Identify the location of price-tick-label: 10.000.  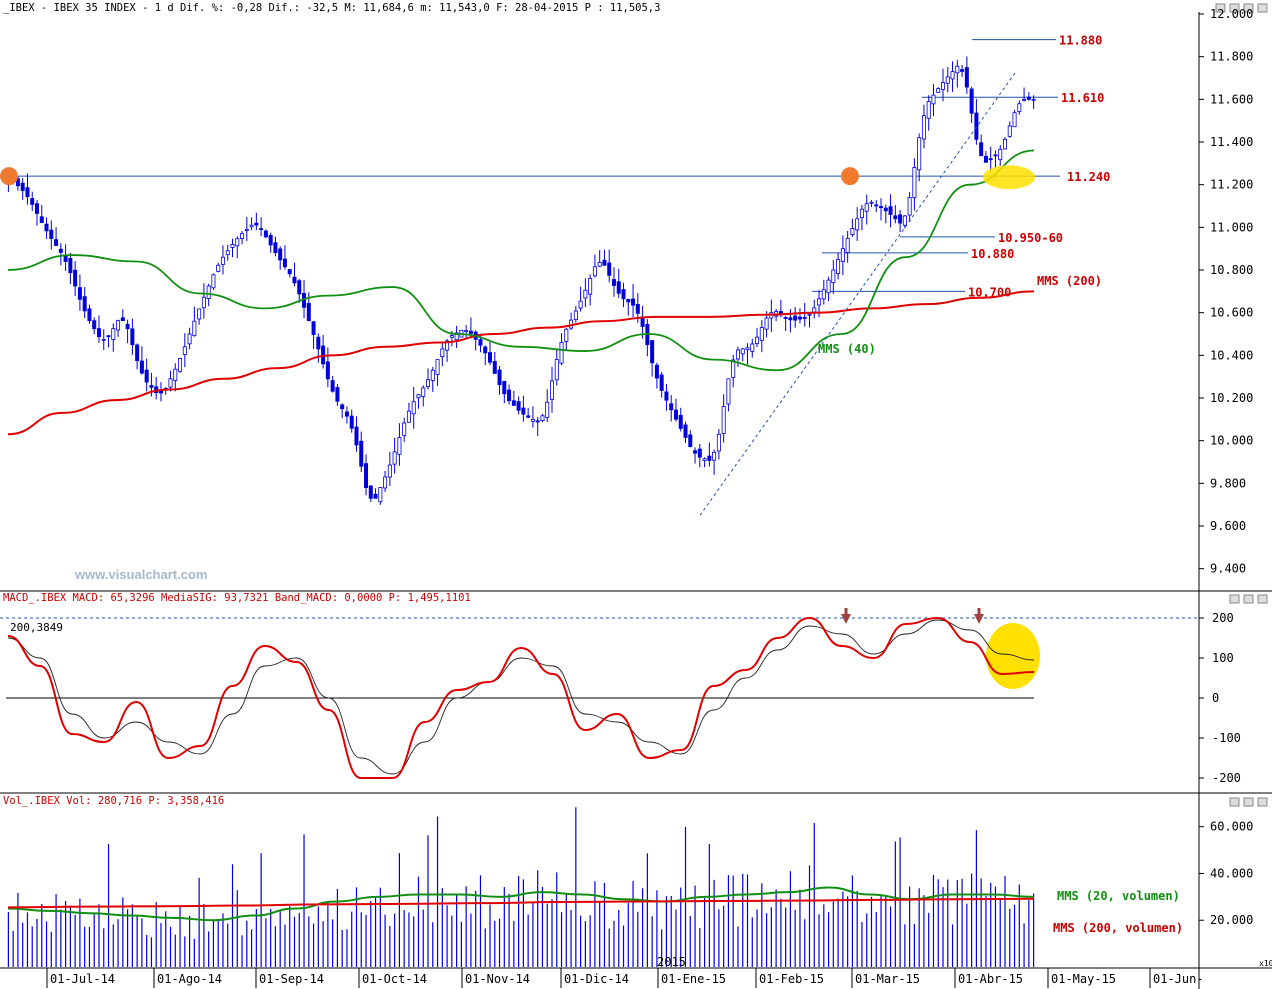
(1231, 441).